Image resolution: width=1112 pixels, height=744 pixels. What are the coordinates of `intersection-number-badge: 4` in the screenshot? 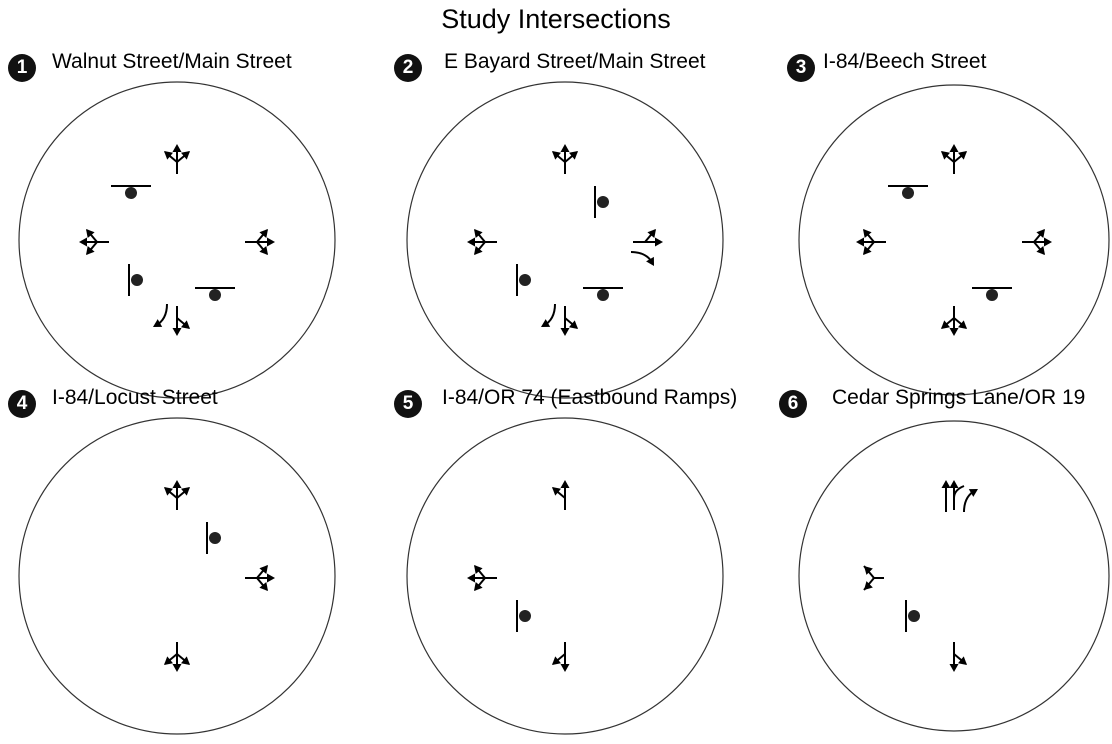 It's located at (22, 404).